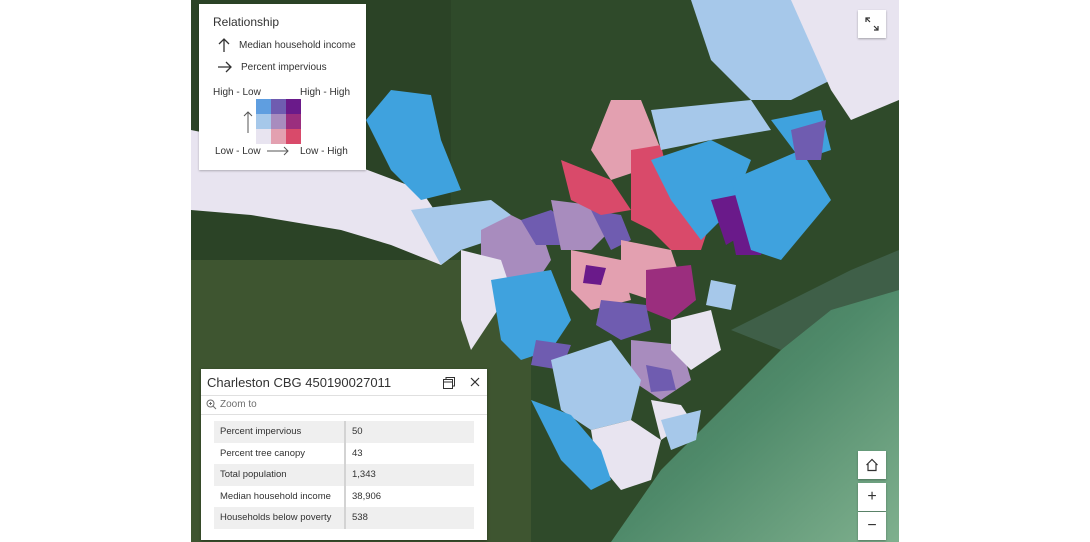 This screenshot has height=542, width=1090. What do you see at coordinates (278, 151) in the screenshot?
I see `legend-right-arrow-icon` at bounding box center [278, 151].